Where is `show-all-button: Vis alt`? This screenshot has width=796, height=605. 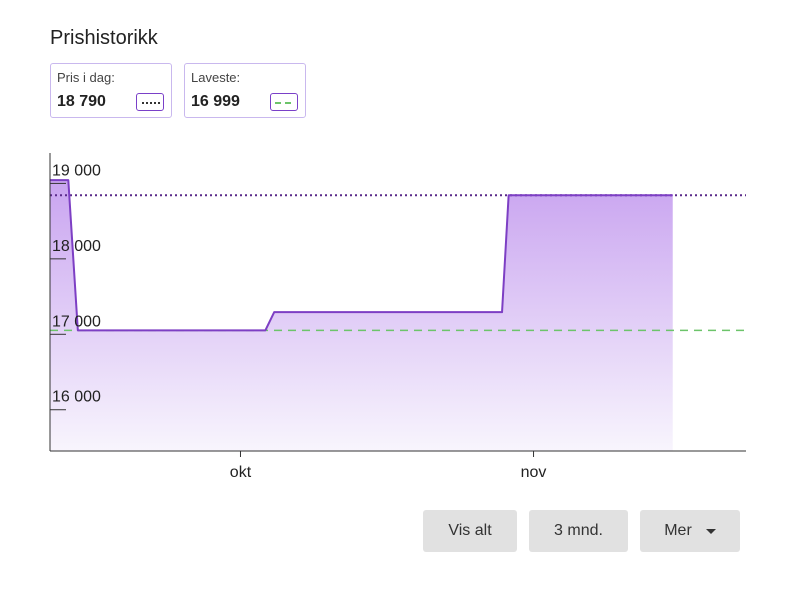 show-all-button: Vis alt is located at coordinates (470, 531).